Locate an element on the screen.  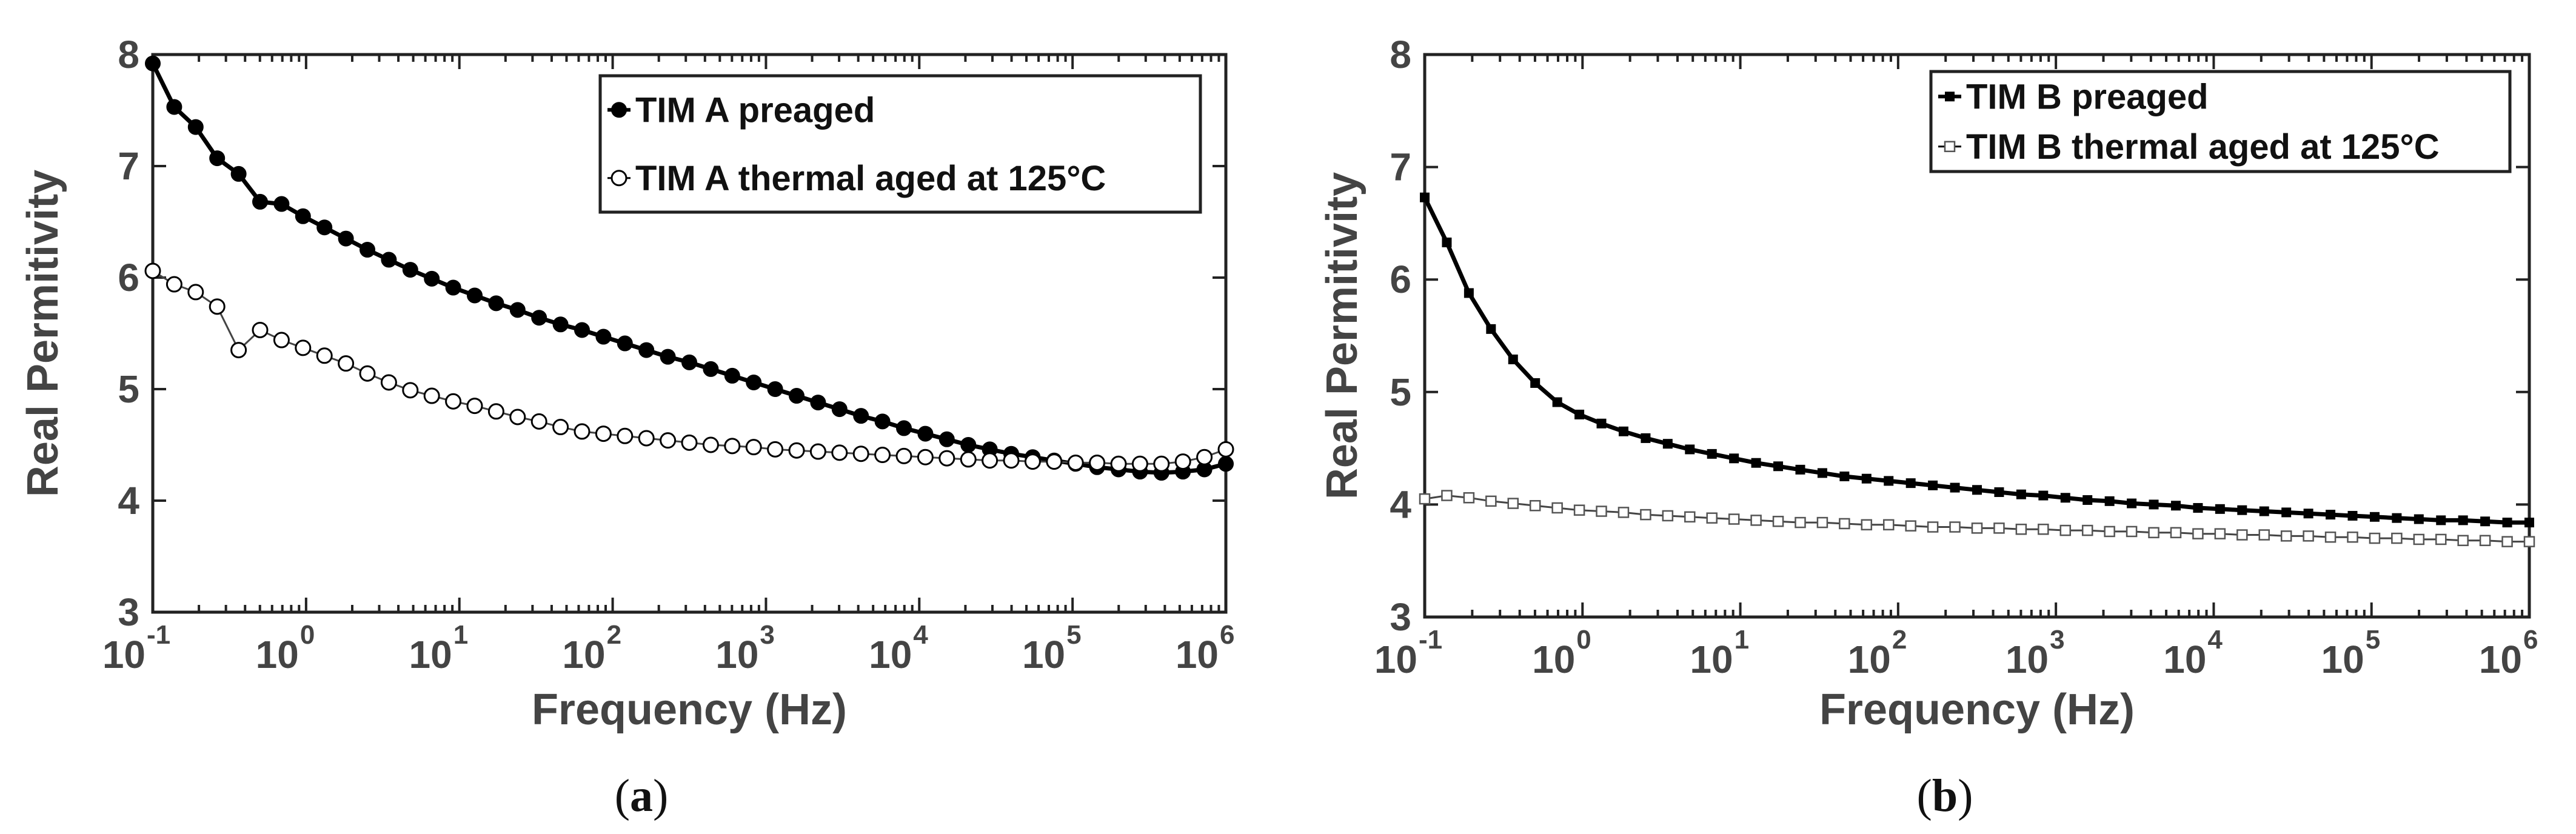
x-tick-label: 10 3 is located at coordinates (2035, 653).